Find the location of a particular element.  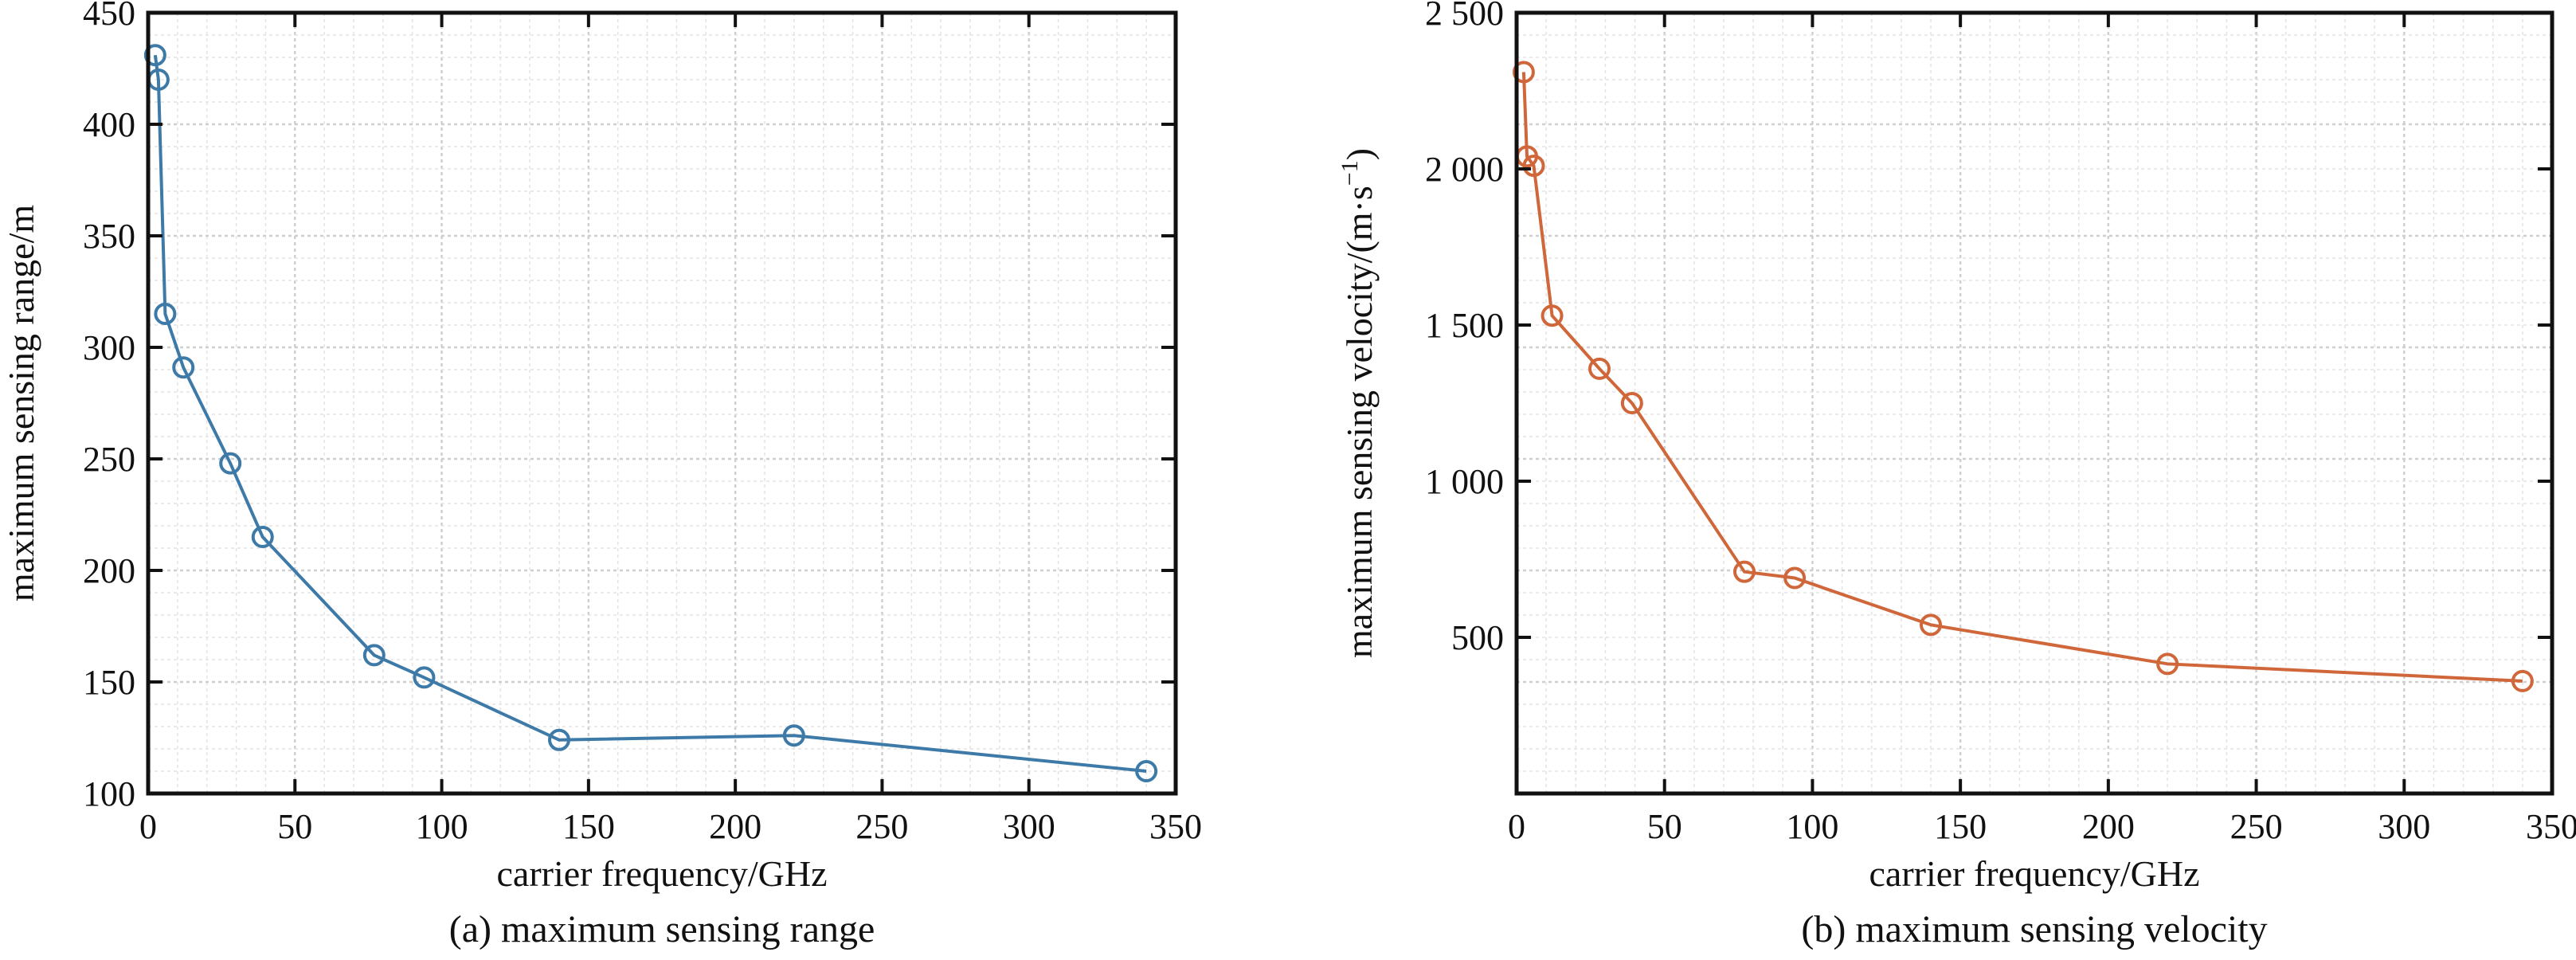

y-tick-label: 300 is located at coordinates (109, 347).